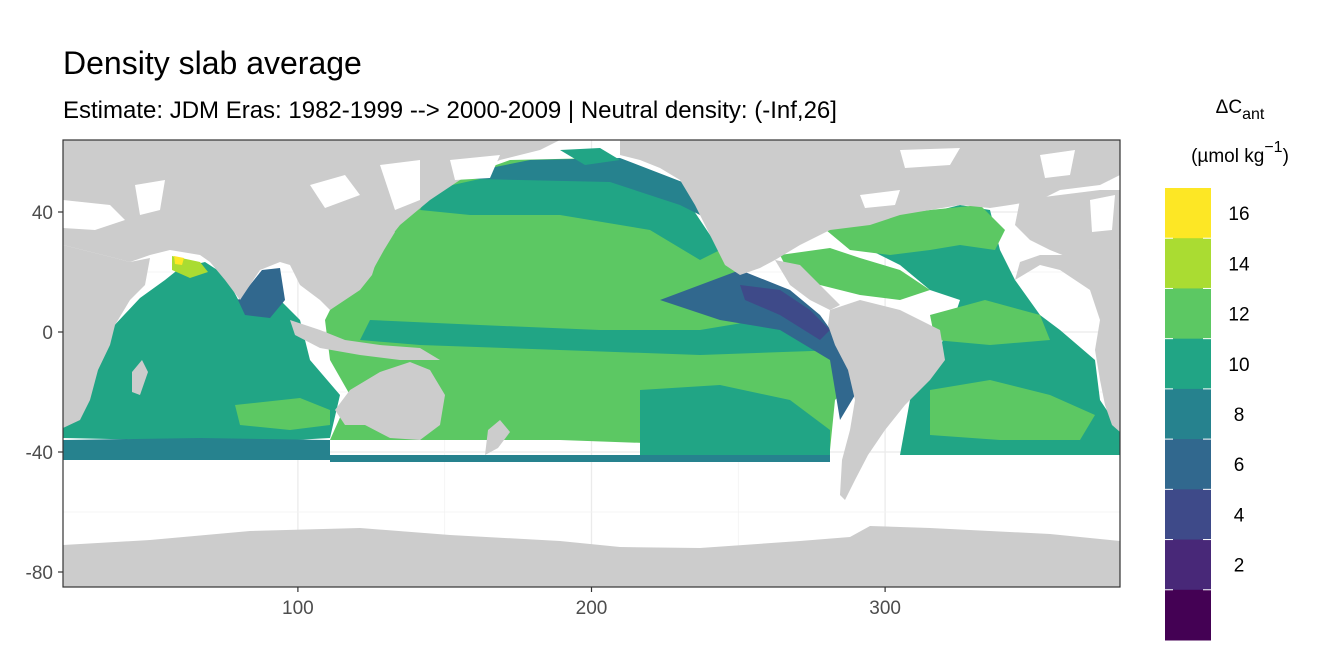  What do you see at coordinates (592, 608) in the screenshot?
I see `x-tick-label: 200` at bounding box center [592, 608].